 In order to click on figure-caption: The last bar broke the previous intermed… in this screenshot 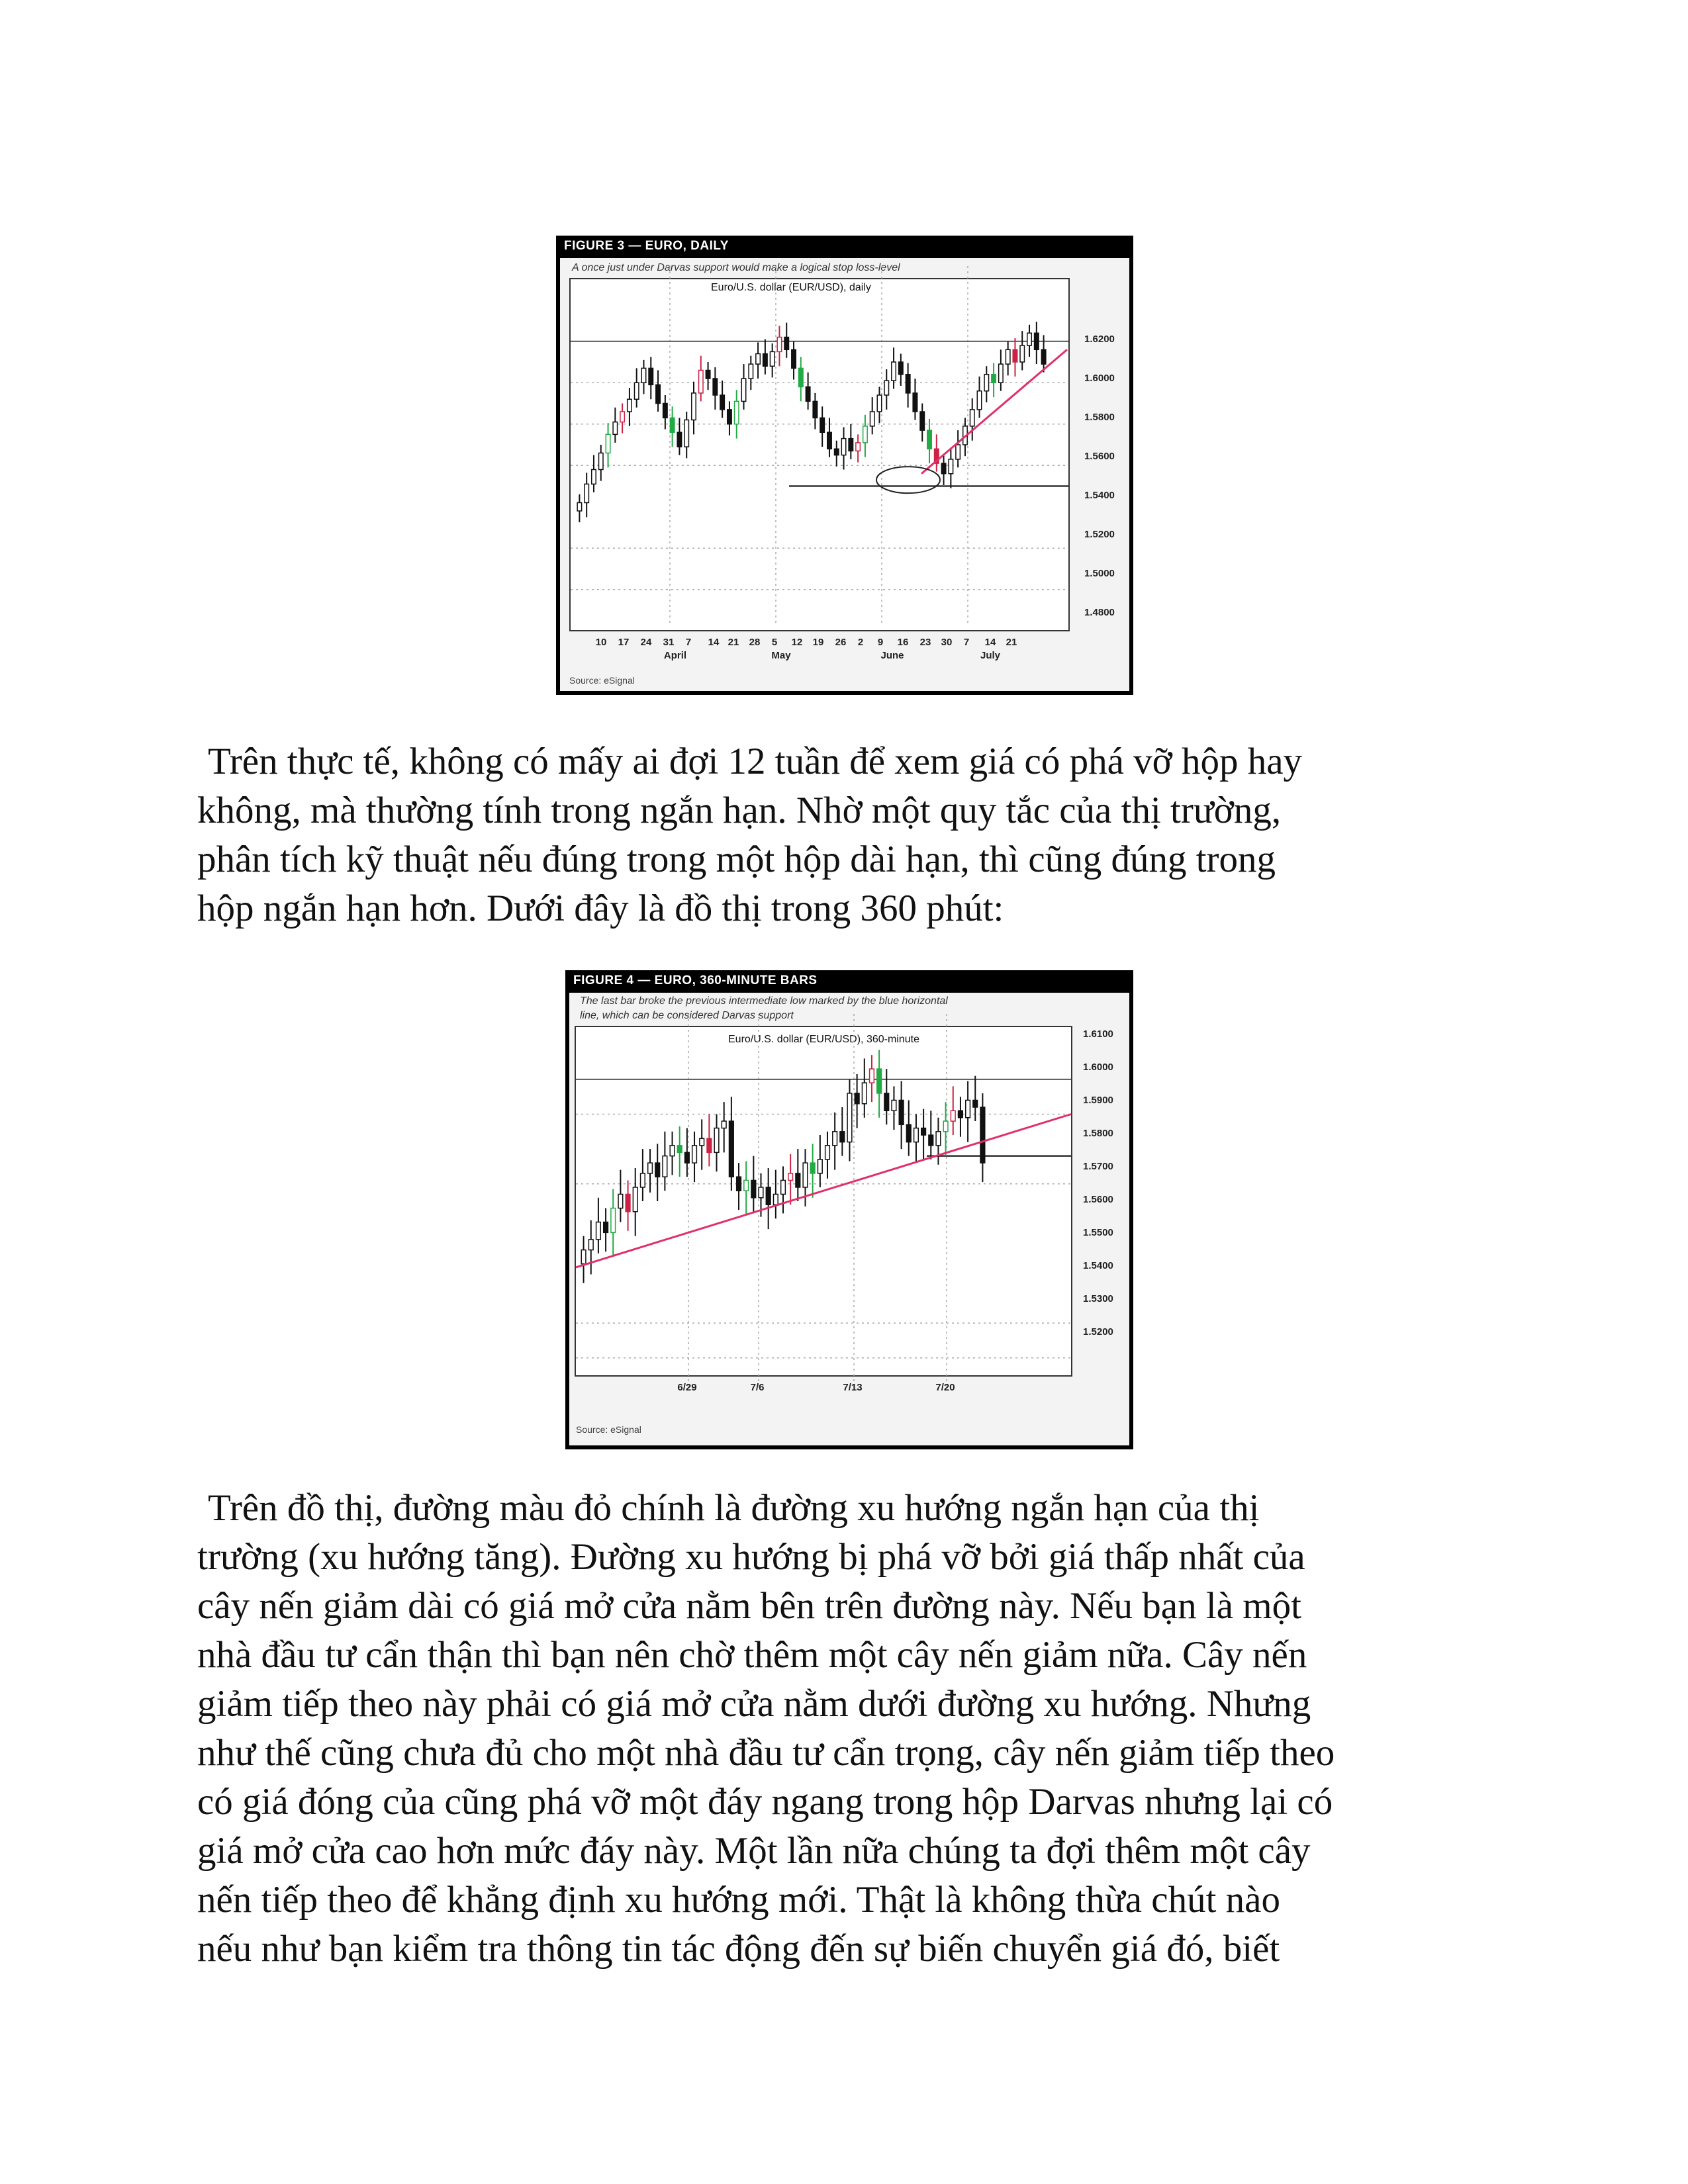, I will do `click(764, 1008)`.